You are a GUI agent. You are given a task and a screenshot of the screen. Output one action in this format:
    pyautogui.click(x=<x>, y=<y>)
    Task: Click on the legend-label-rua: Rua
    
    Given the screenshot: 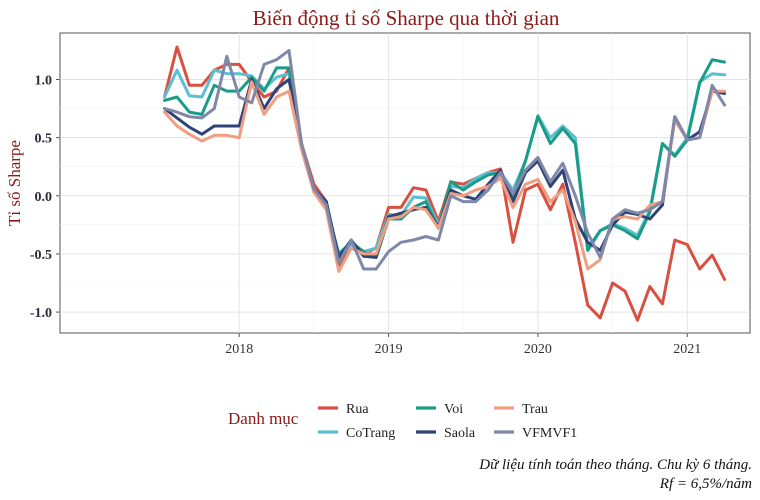 What is the action you would take?
    pyautogui.click(x=357, y=409)
    